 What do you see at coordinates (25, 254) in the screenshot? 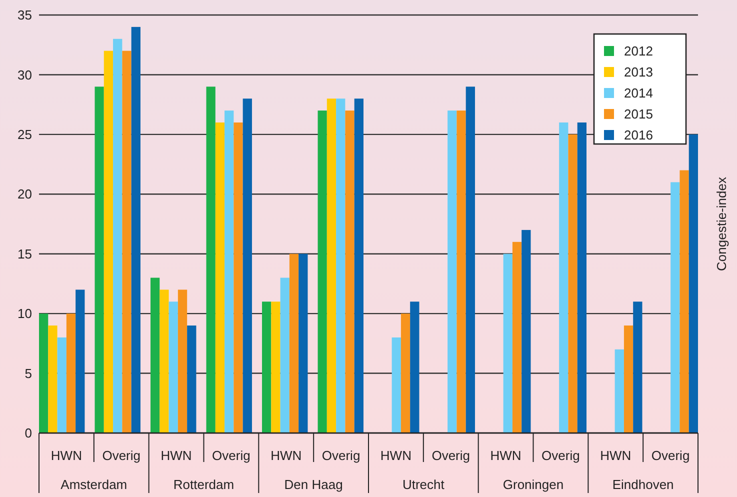
I see `y-tick-label: 15` at bounding box center [25, 254].